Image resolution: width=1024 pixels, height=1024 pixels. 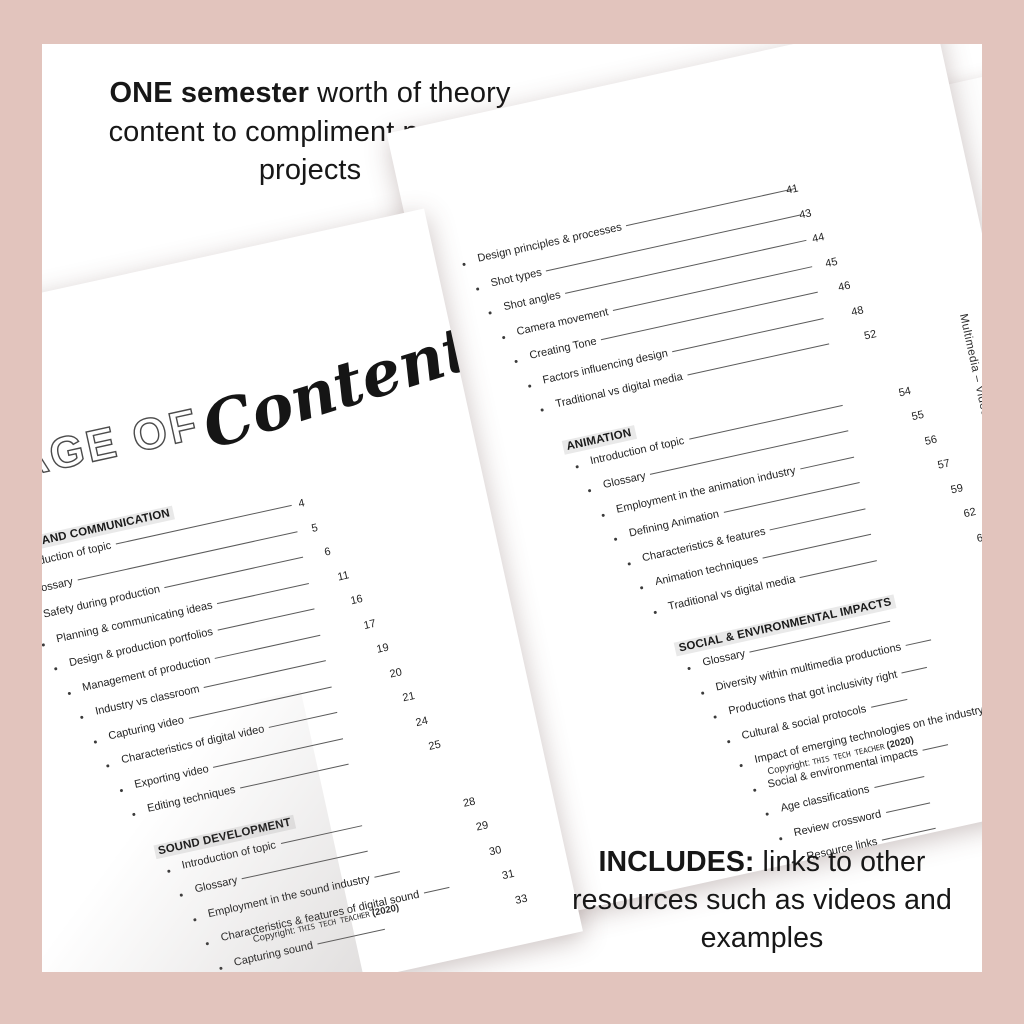 What do you see at coordinates (805, 214) in the screenshot?
I see `toc-entry-page-number: 43` at bounding box center [805, 214].